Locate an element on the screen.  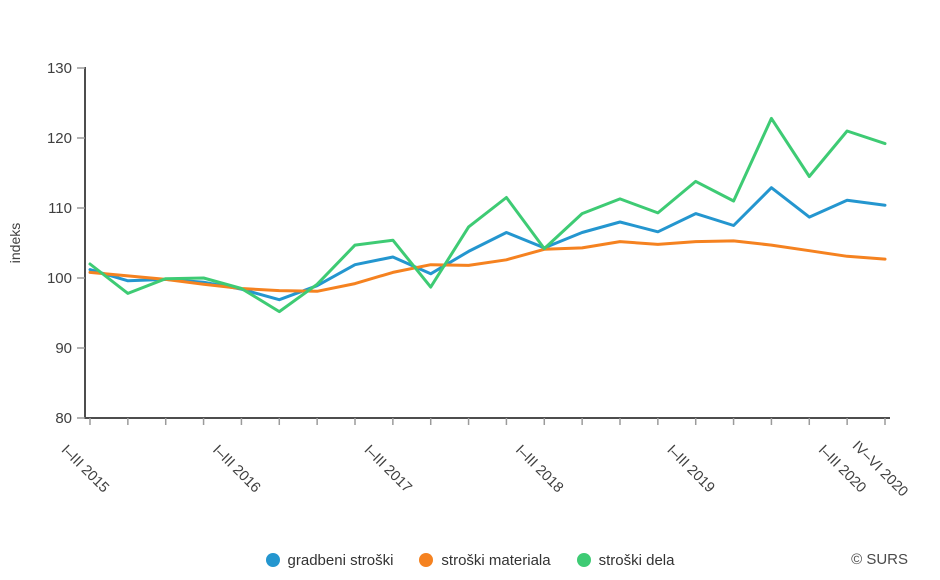
y-tick-label: 120 is located at coordinates (59, 138).